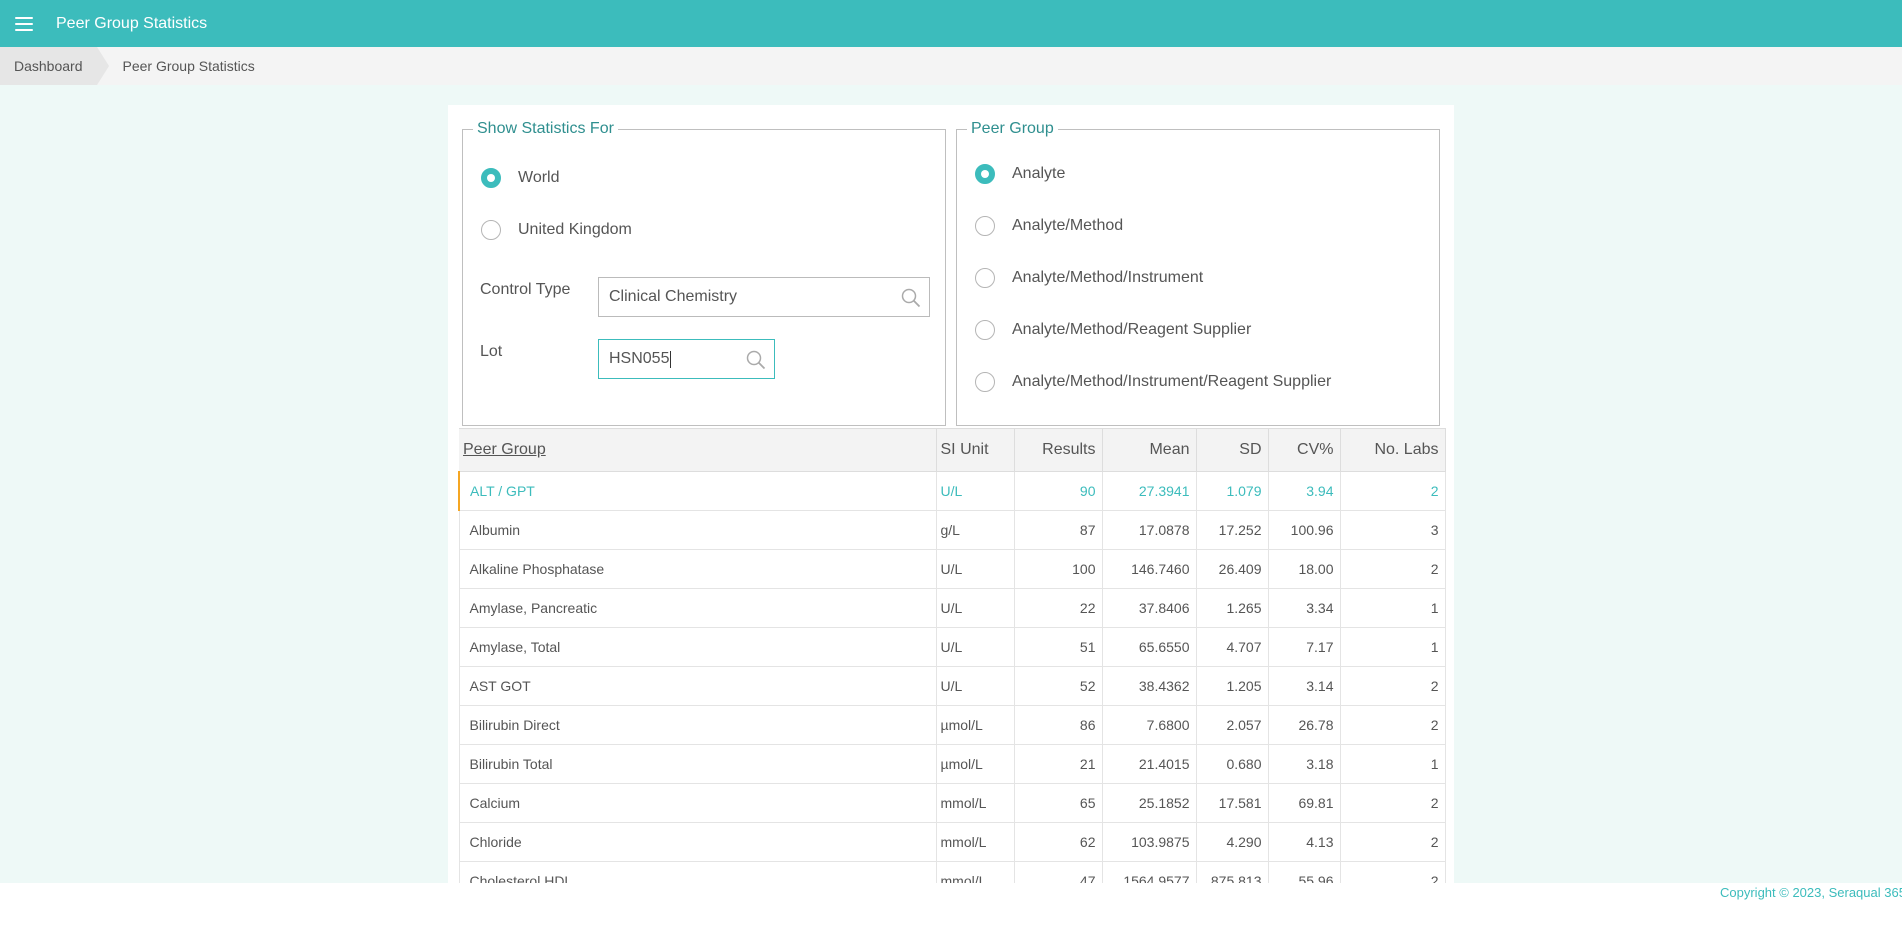  I want to click on table-row: Amylase, Total U/L 51 65.6550 4.707 7.17 1, so click(952, 647).